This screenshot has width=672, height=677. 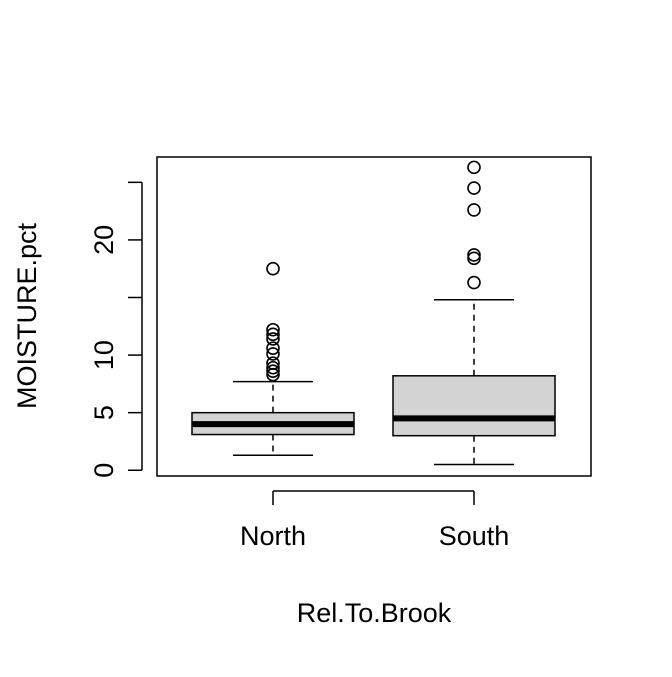 What do you see at coordinates (104, 355) in the screenshot?
I see `y-tick-label: 10` at bounding box center [104, 355].